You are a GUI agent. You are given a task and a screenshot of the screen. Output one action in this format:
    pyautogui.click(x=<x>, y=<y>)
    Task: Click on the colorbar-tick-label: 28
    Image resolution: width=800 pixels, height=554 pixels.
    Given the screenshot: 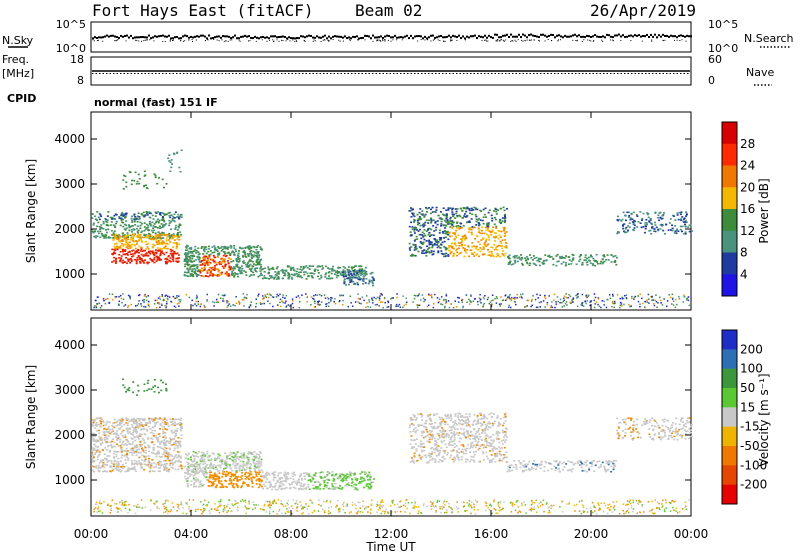 What is the action you would take?
    pyautogui.click(x=747, y=144)
    